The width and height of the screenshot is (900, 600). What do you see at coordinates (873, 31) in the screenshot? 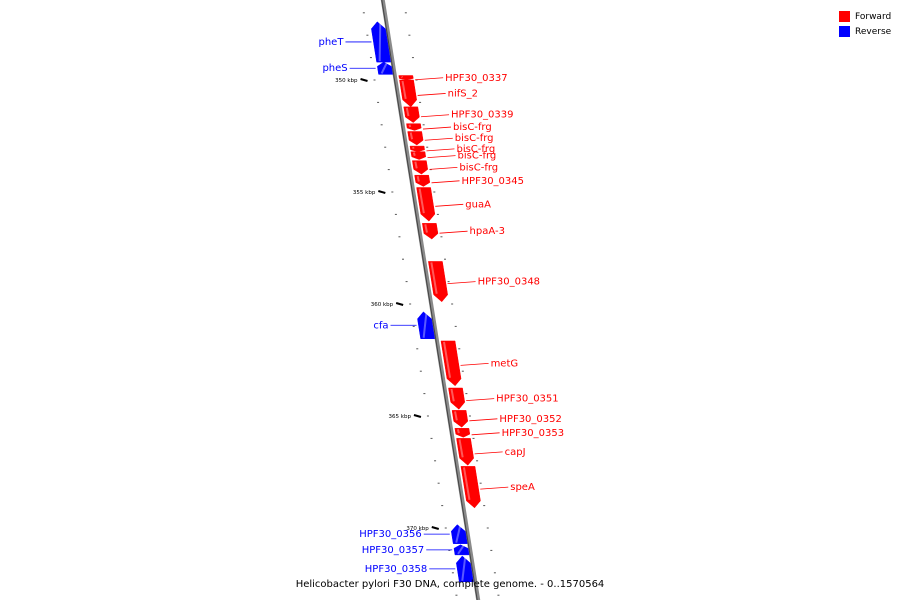
I see `legend-reverse-label: Reverse` at bounding box center [873, 31].